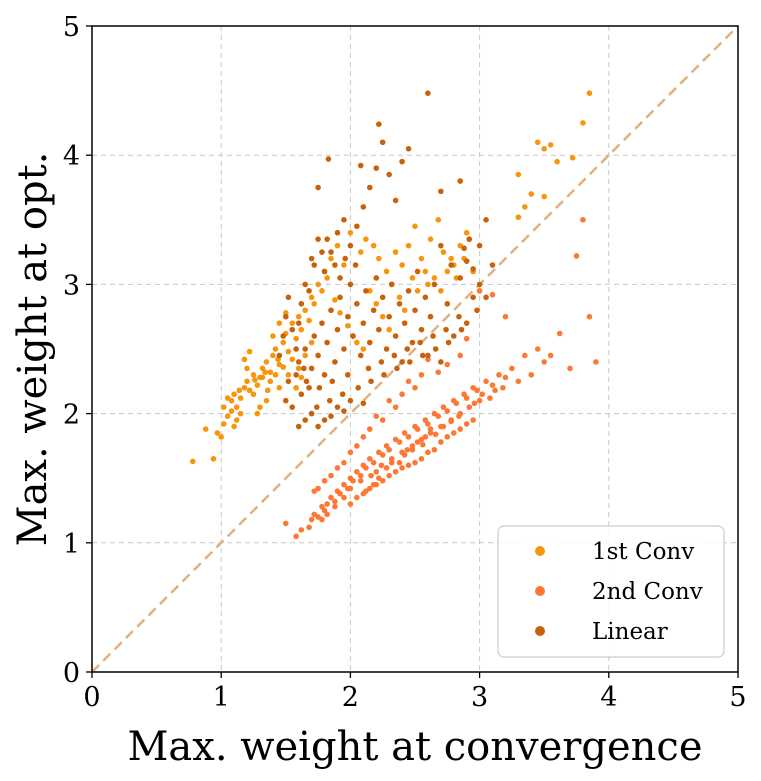 Image resolution: width=761 pixels, height=781 pixels. I want to click on x-tick-label: 2, so click(350, 697).